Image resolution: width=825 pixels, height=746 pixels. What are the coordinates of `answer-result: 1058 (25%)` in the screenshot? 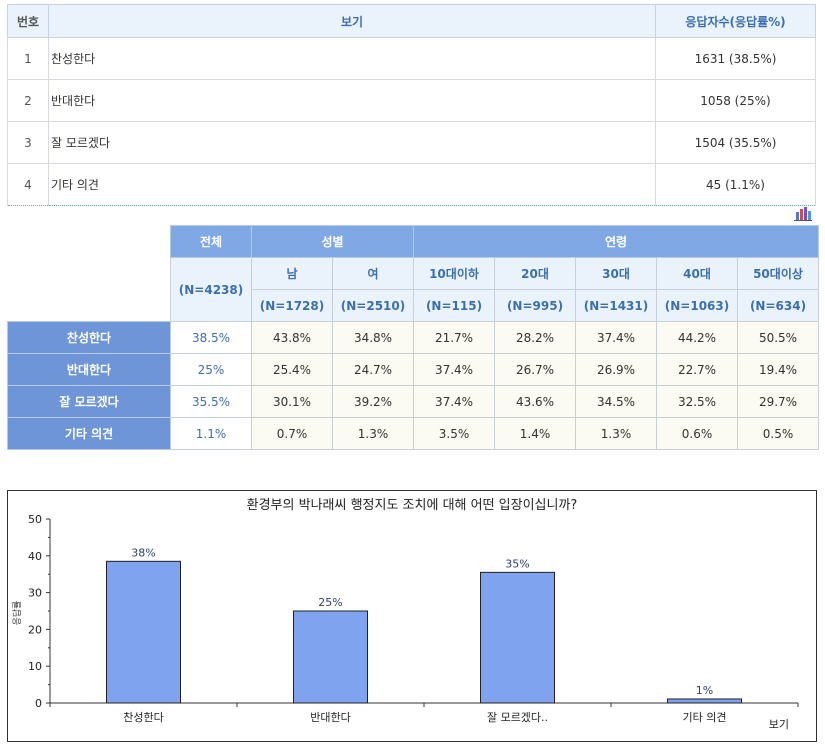 It's located at (735, 100).